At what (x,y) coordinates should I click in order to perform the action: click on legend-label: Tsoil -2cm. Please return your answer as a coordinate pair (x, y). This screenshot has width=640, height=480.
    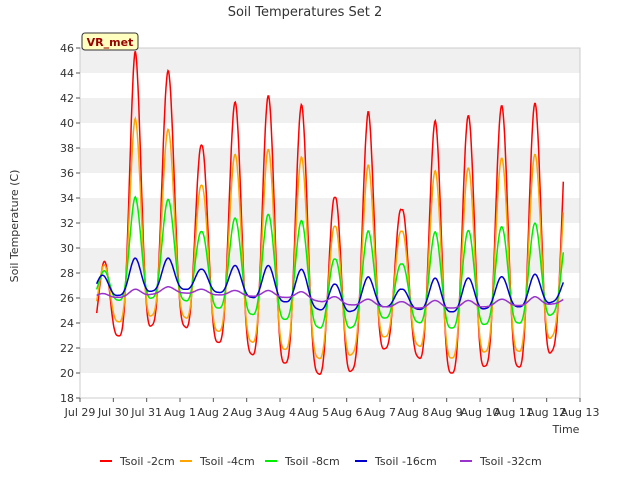
    Looking at the image, I should click on (147, 461).